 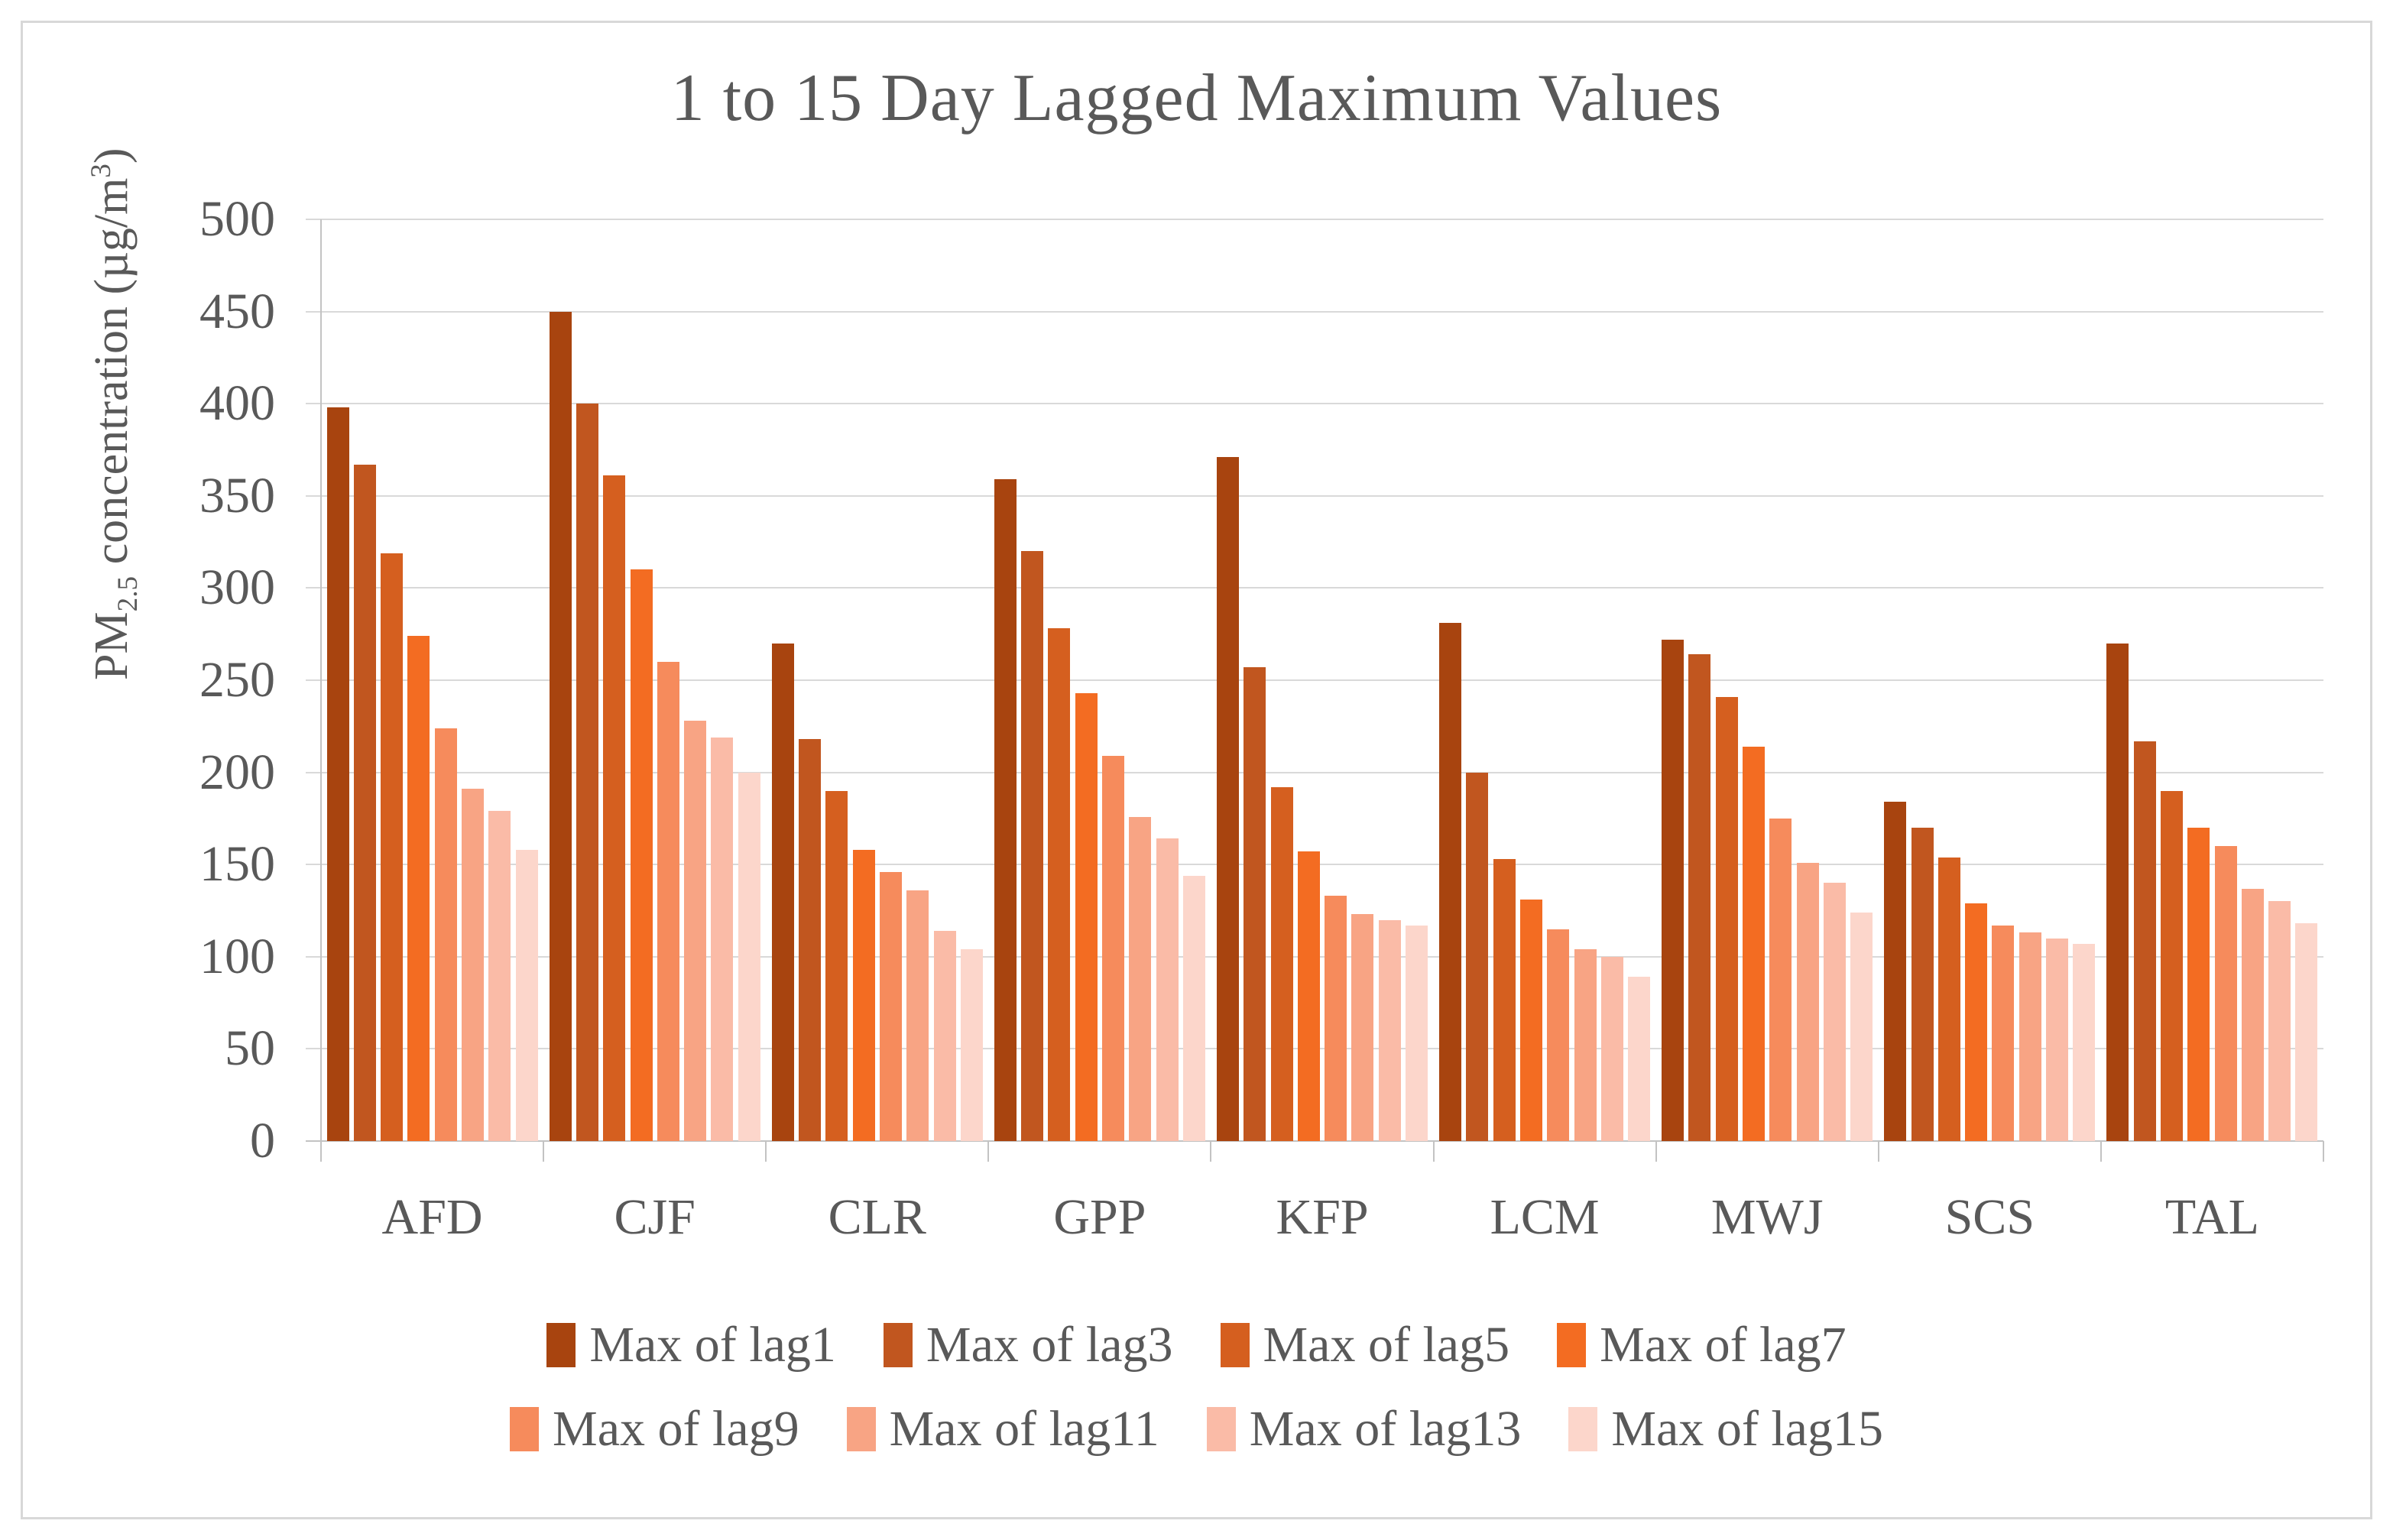 I want to click on y-tick-label: 0, so click(x=262, y=1141).